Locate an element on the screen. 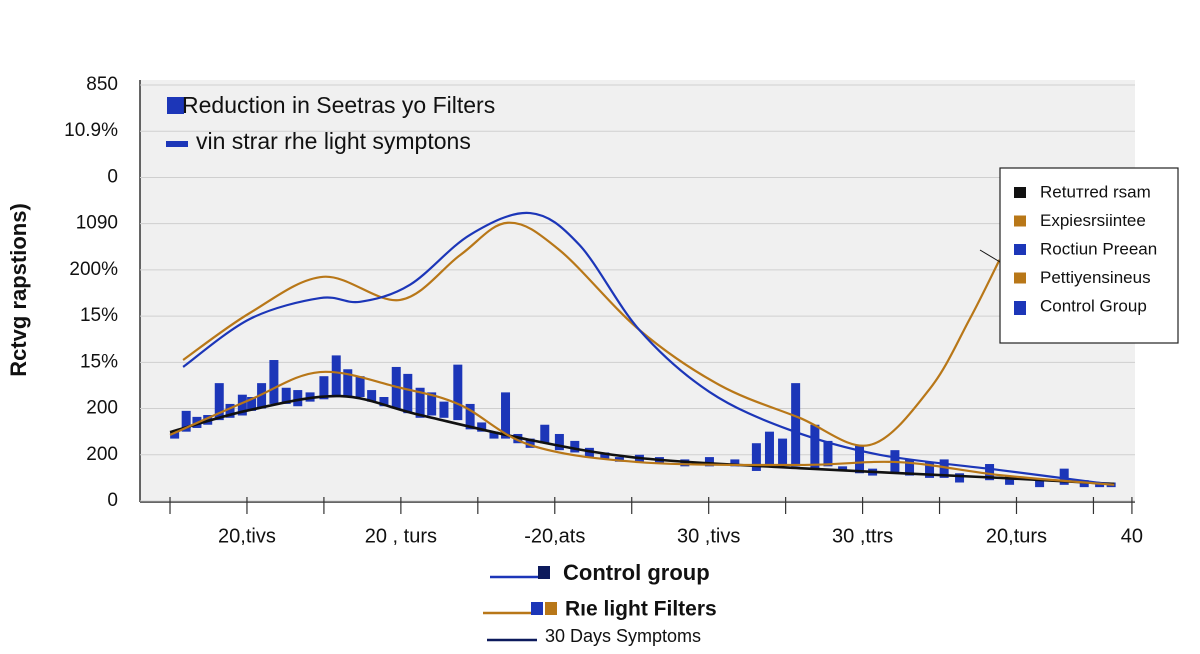  legend-box is located at coordinates (1089, 255).